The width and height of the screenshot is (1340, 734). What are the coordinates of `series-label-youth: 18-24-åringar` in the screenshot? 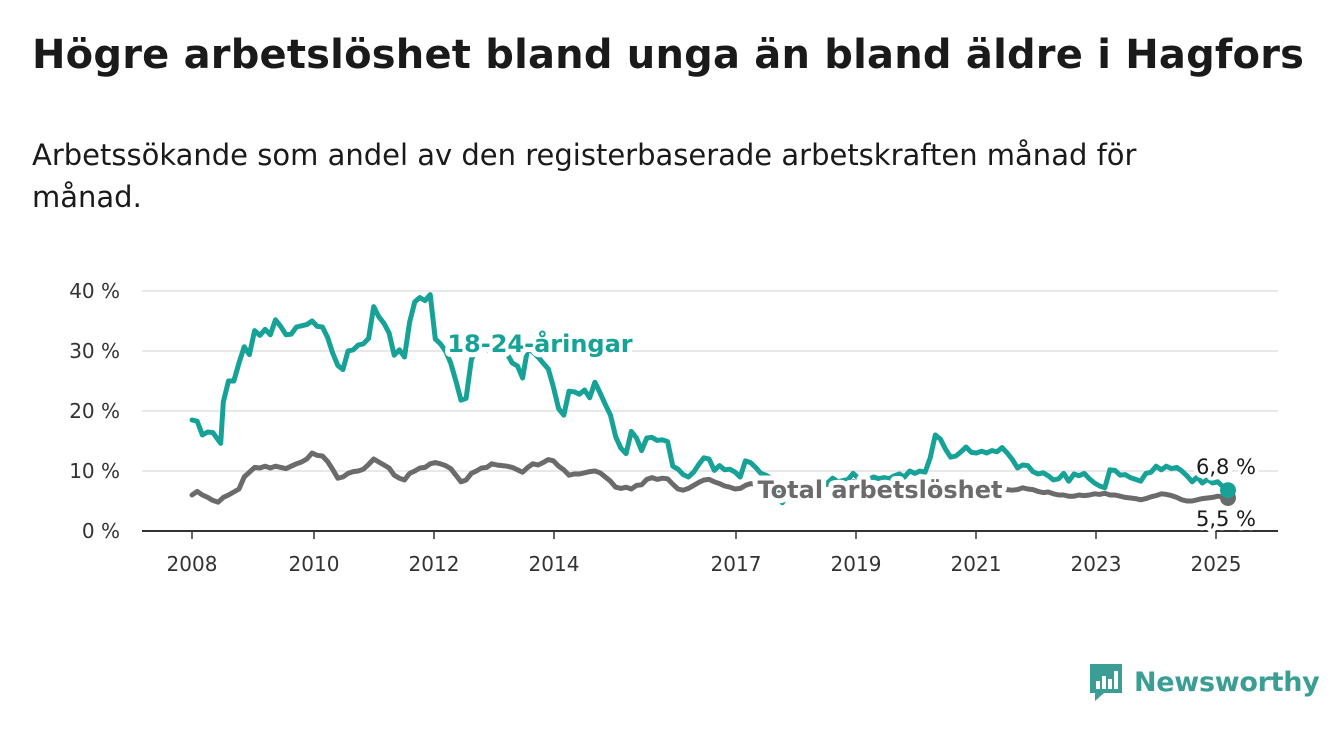 It's located at (539, 343).